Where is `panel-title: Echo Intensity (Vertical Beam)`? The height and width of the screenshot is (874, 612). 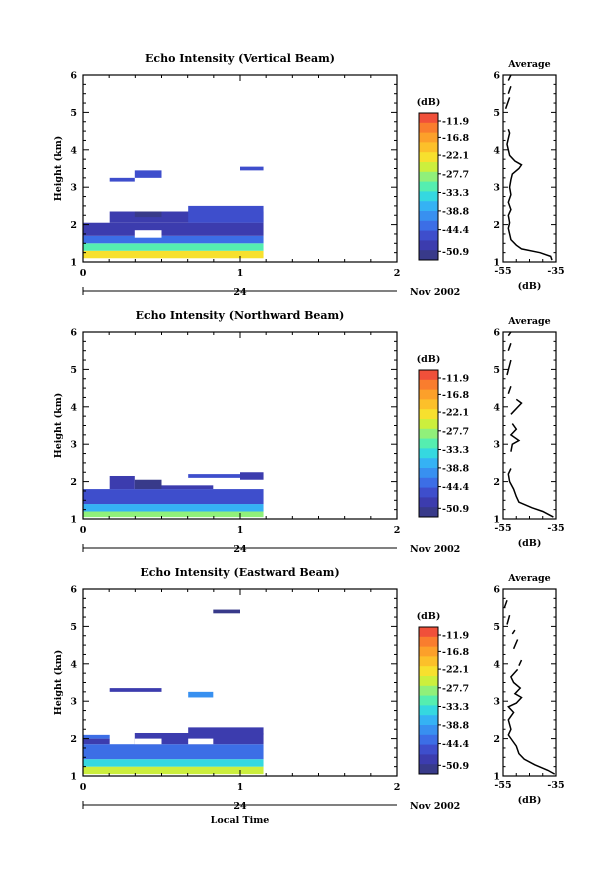
panel-title: Echo Intensity (Vertical Beam) is located at coordinates (240, 58).